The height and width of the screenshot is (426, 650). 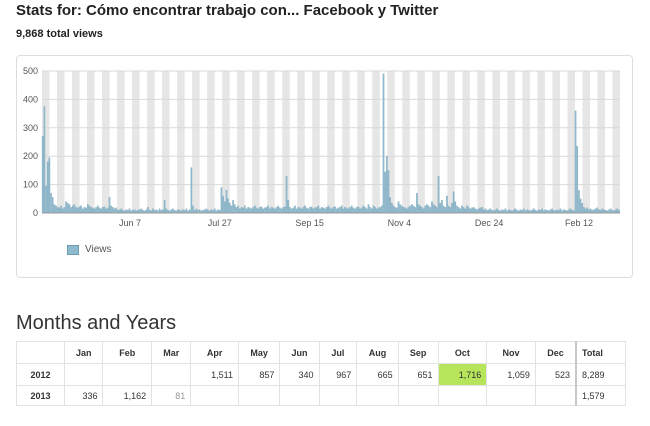 I want to click on month-cell: 340, so click(x=299, y=374).